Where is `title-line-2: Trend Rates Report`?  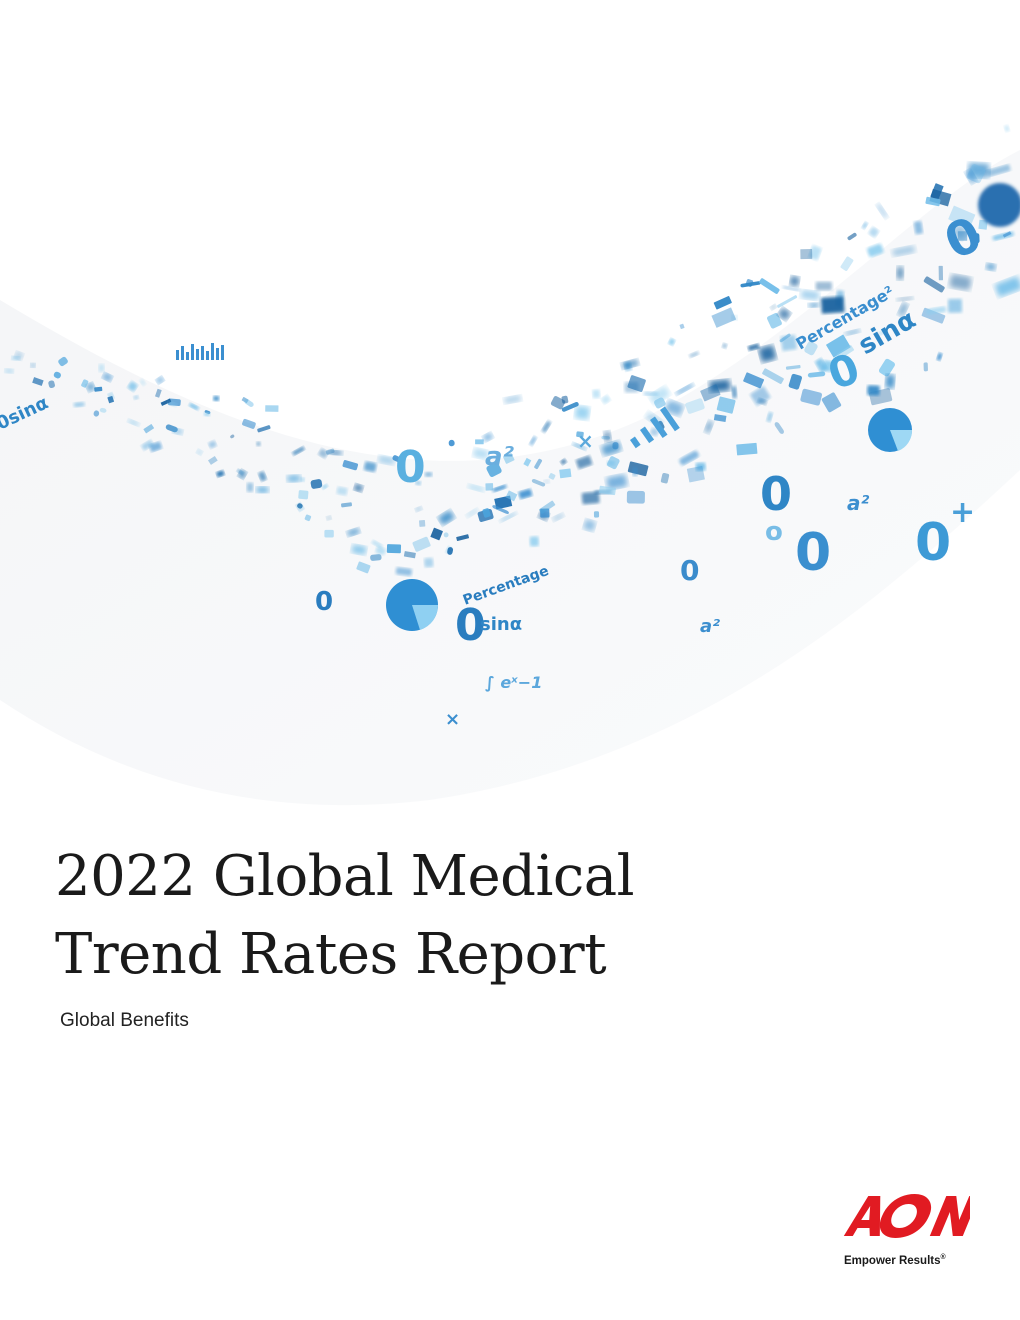
title-line-2: Trend Rates Report is located at coordinates (331, 954).